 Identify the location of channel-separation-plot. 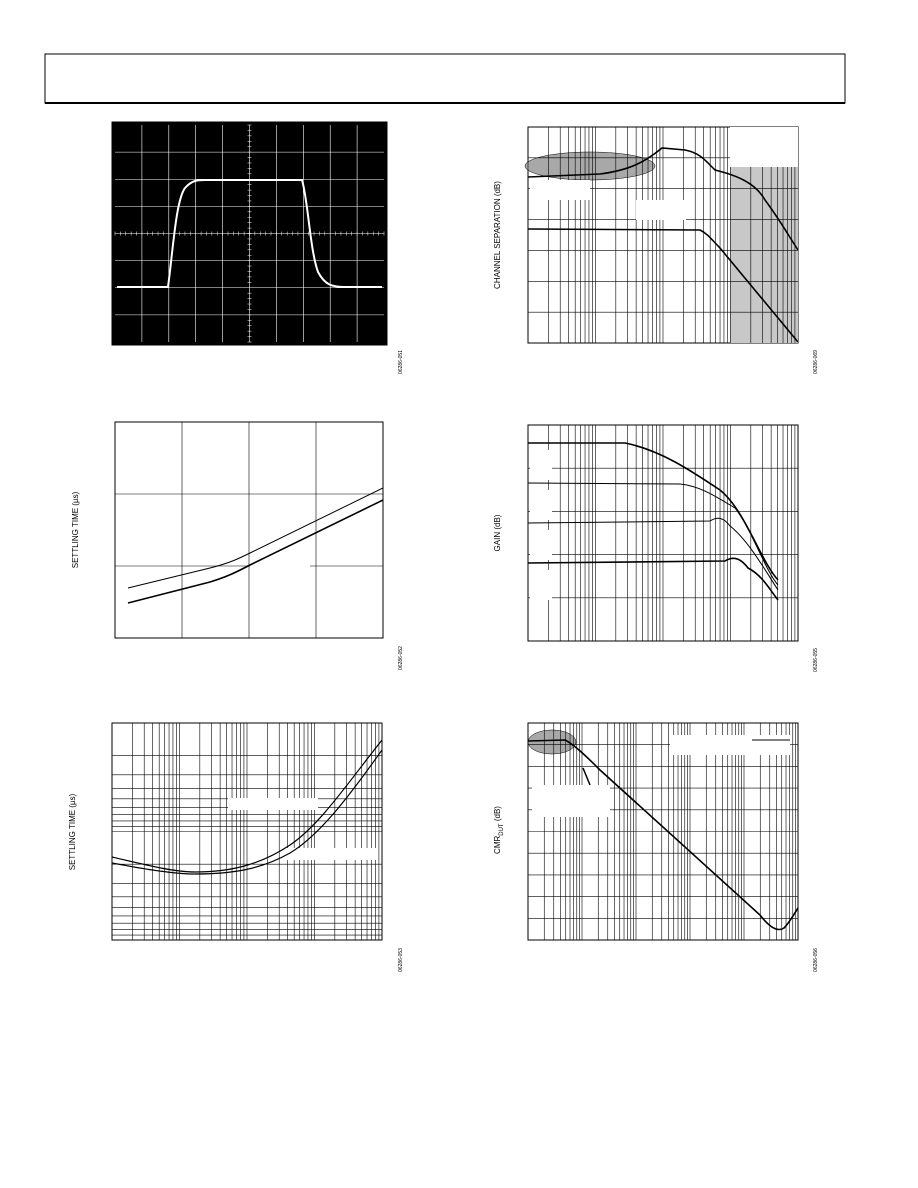
(661, 235).